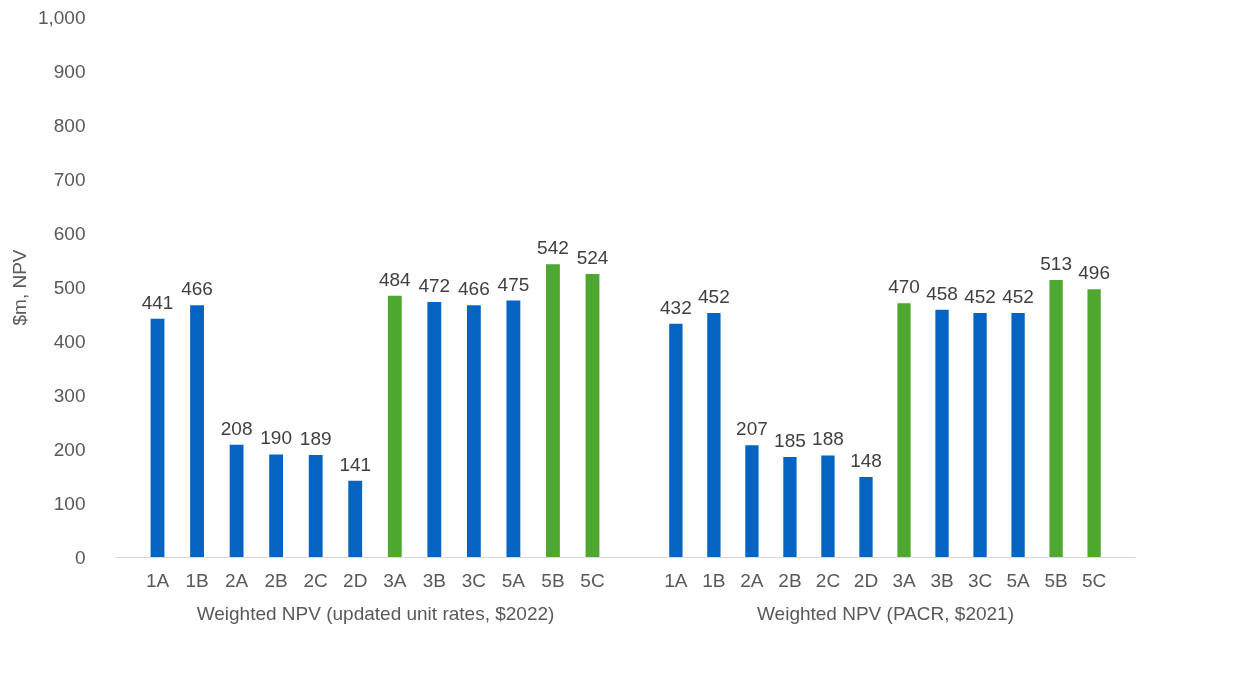 Image resolution: width=1237 pixels, height=674 pixels. I want to click on y-tick-label: 100, so click(69, 503).